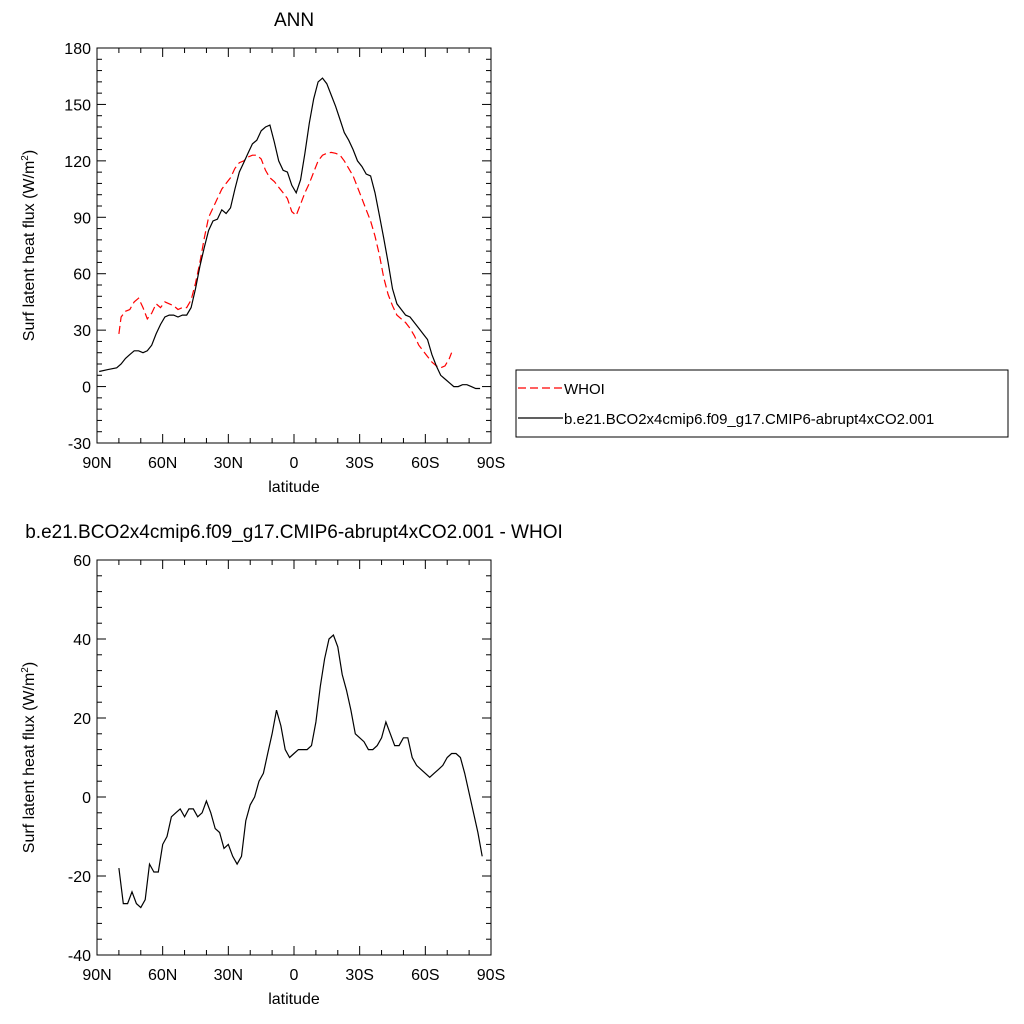 The height and width of the screenshot is (1024, 1024). Describe the element at coordinates (584, 389) in the screenshot. I see `legend-label: WHOI` at that location.